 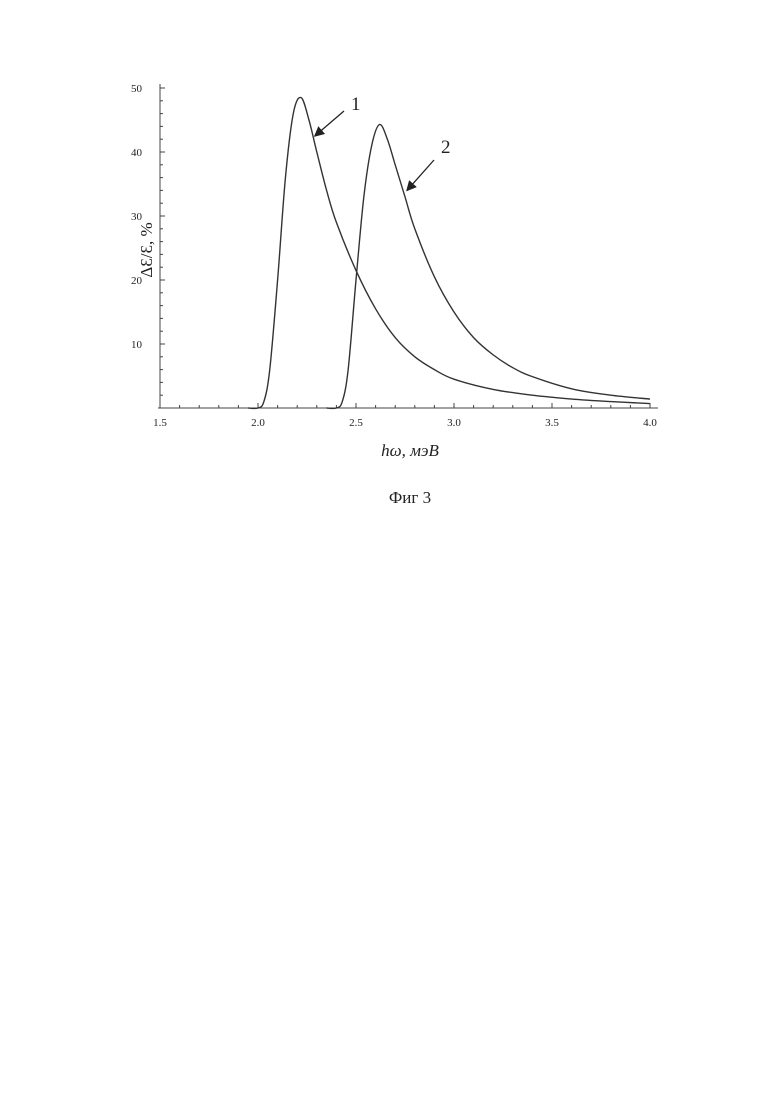 What do you see at coordinates (137, 89) in the screenshot?
I see `y-tick-label: 50` at bounding box center [137, 89].